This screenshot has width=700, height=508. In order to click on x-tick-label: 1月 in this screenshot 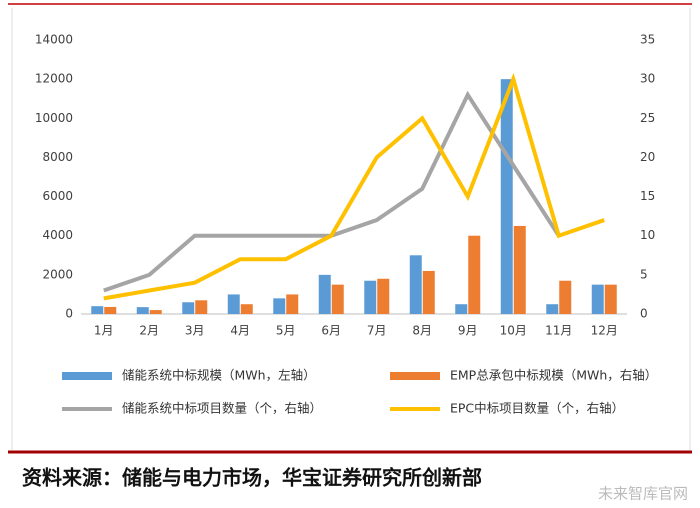, I will do `click(104, 331)`.